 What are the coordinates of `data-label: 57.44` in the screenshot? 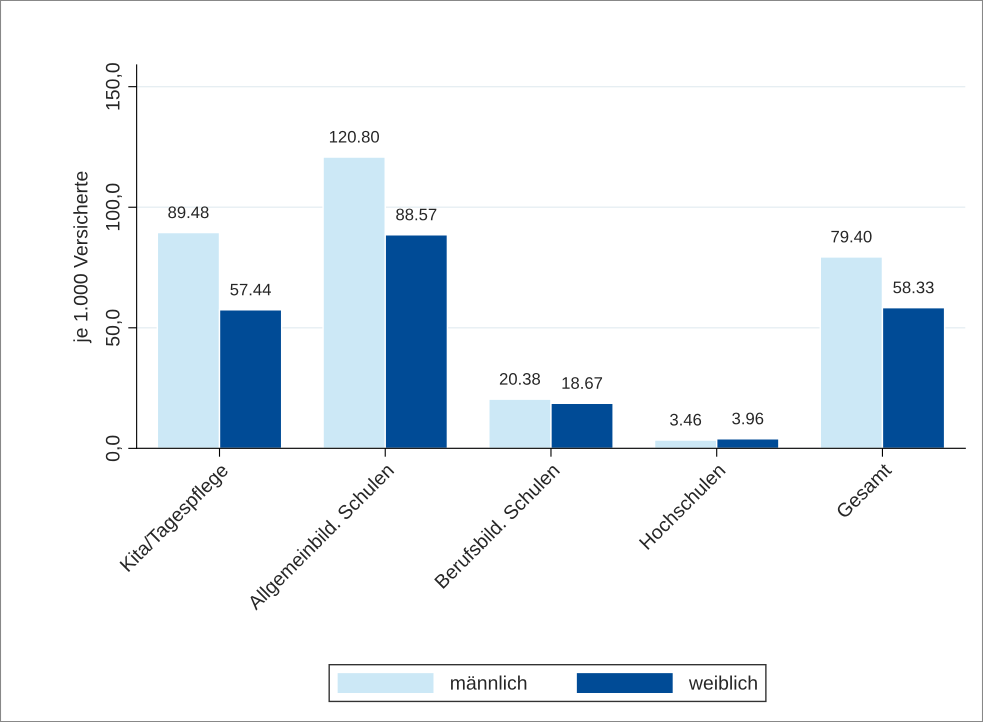 It's located at (250, 290).